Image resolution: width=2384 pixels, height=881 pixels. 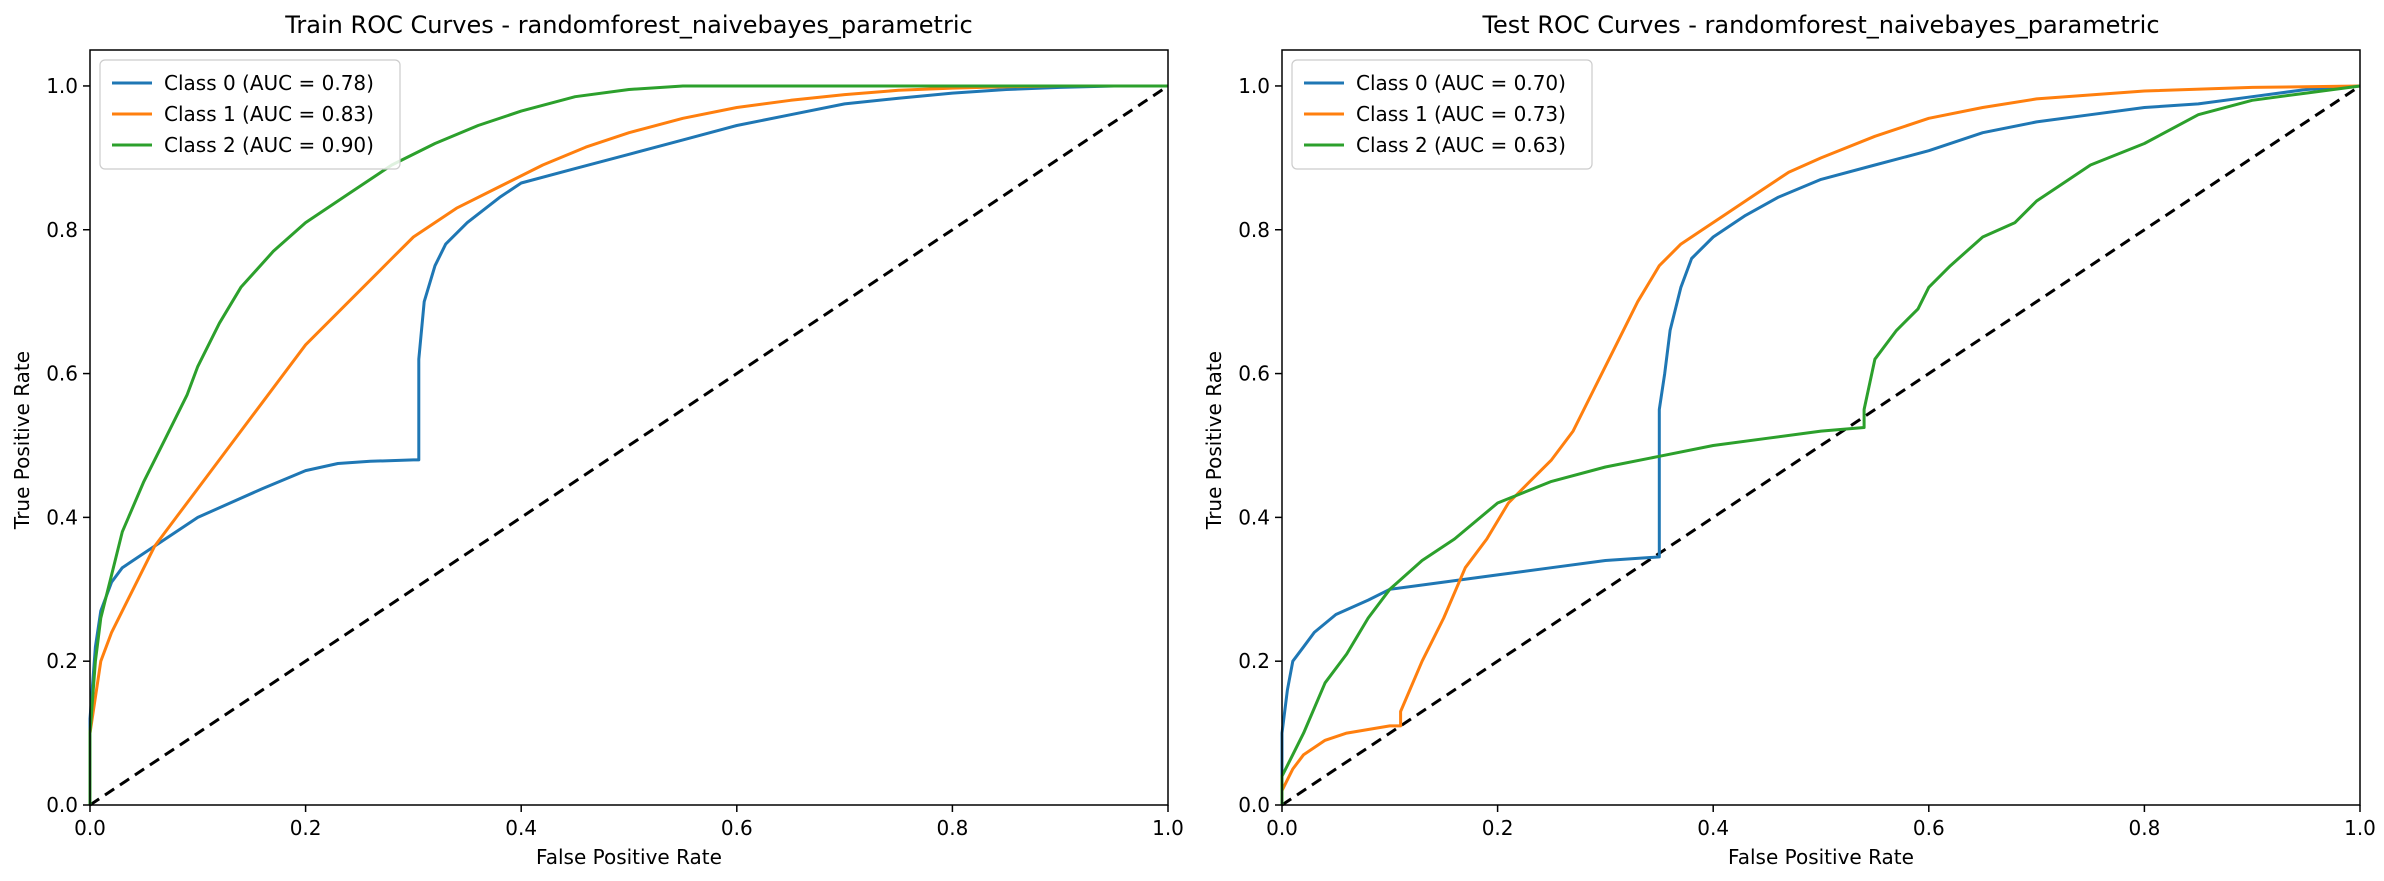 What do you see at coordinates (1254, 86) in the screenshot?
I see `test-y-tick-label-5: 1.0` at bounding box center [1254, 86].